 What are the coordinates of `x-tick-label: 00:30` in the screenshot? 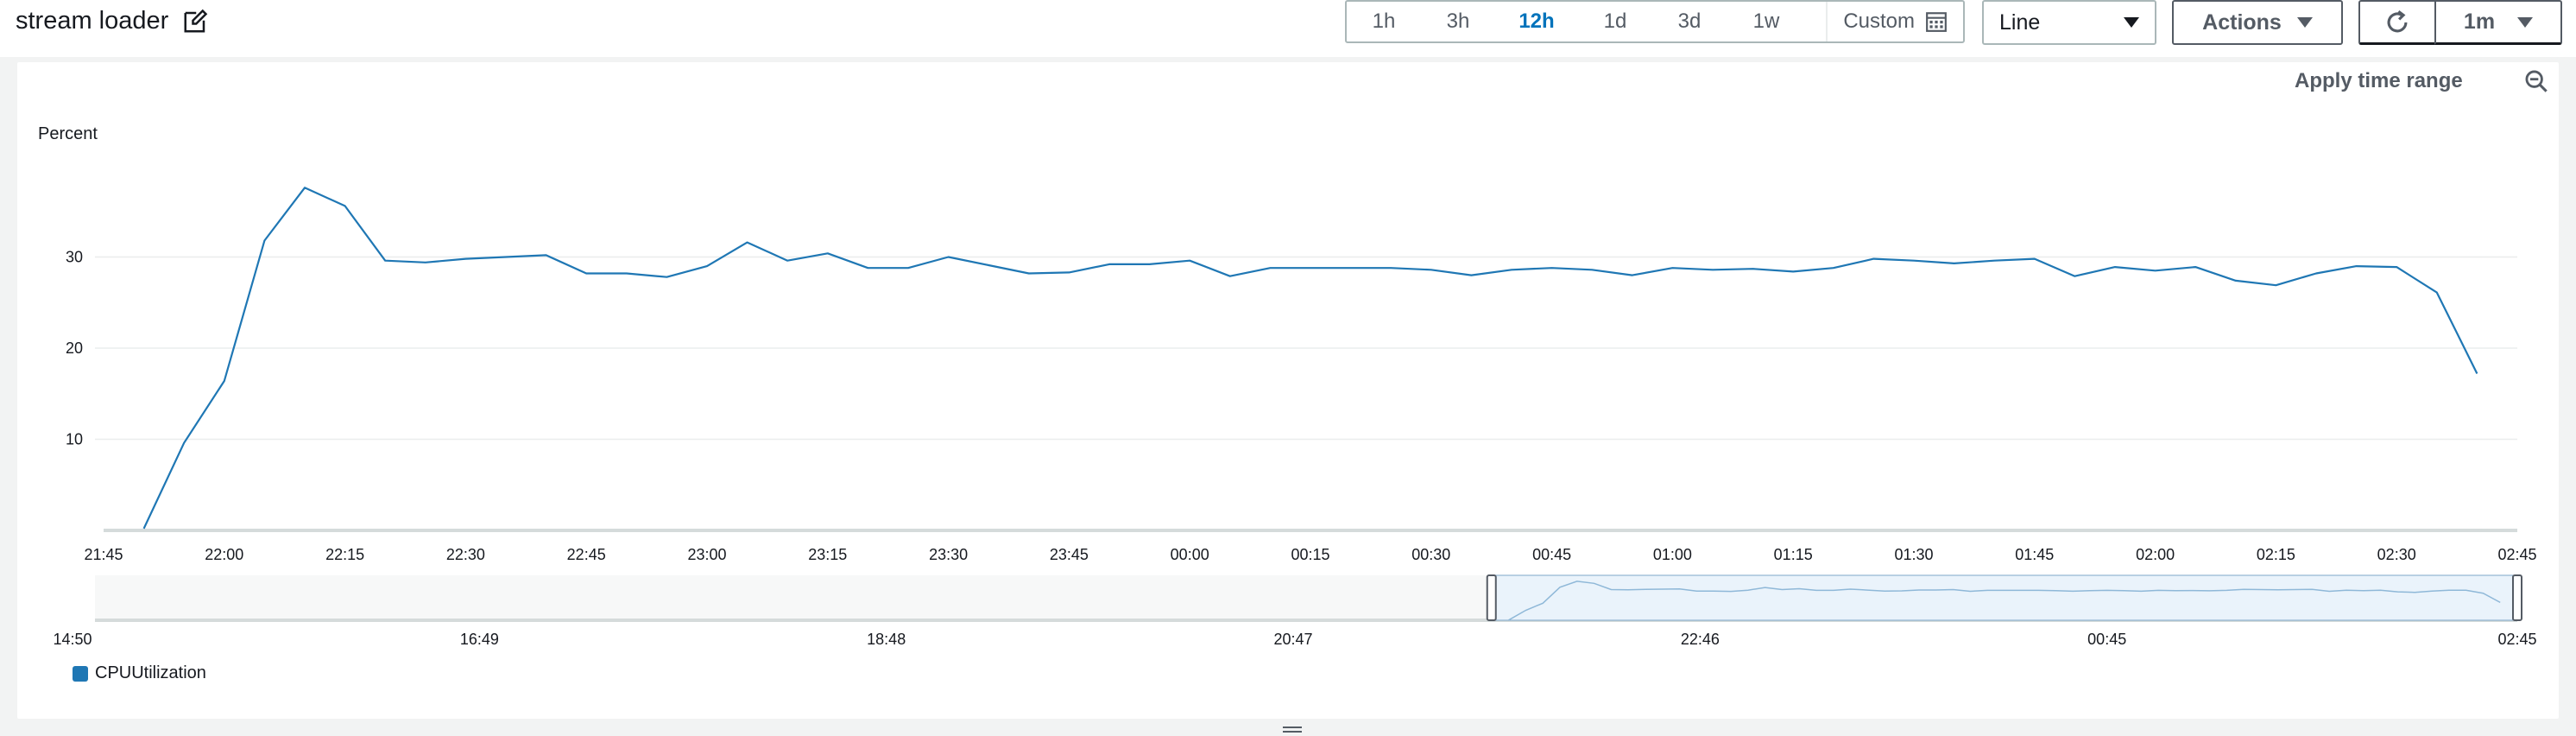 It's located at (1430, 554).